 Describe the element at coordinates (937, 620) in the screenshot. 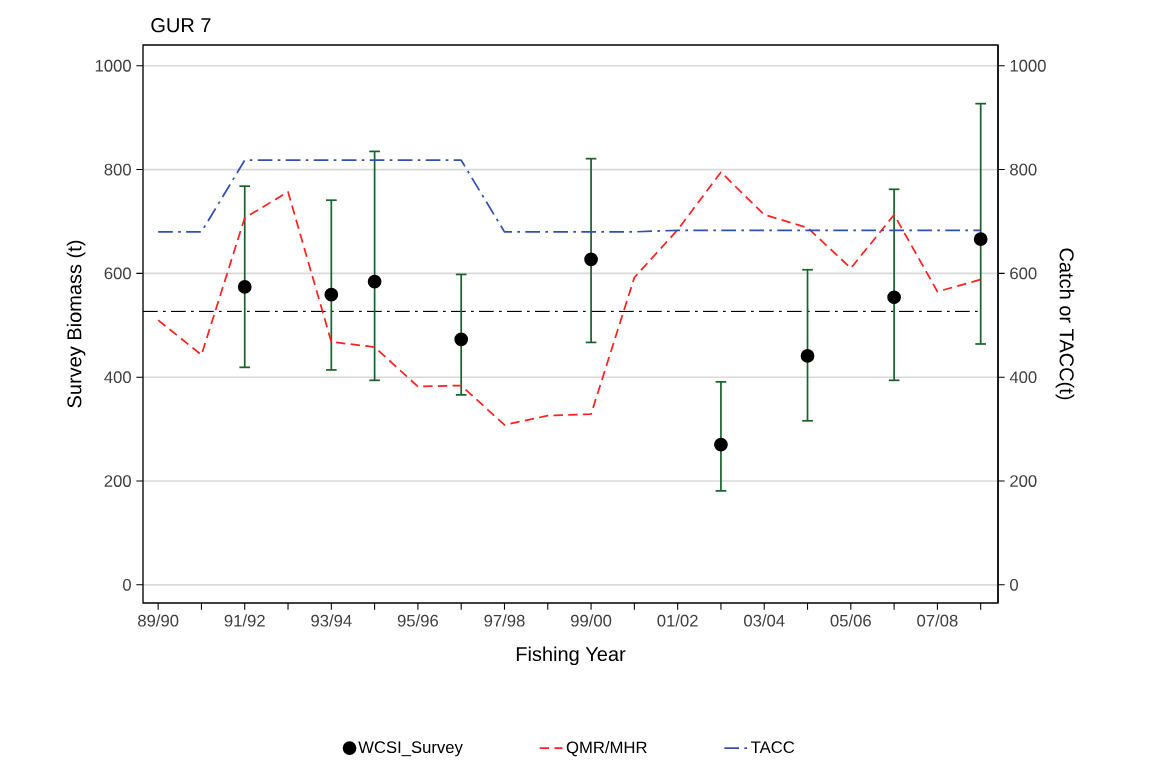

I see `x-tick-label: 07/08` at that location.